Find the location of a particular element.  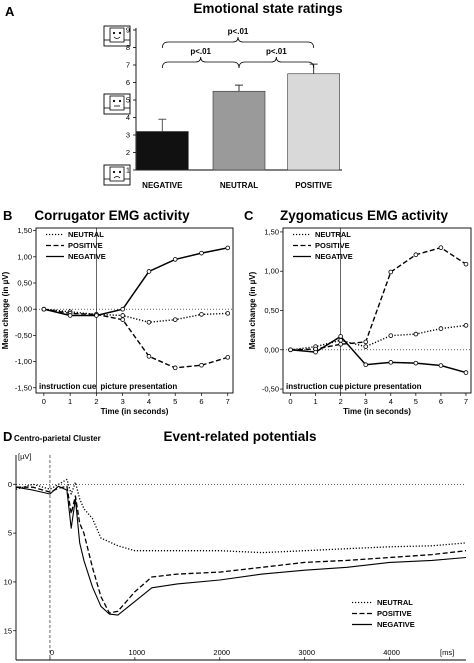

icon-frame is located at coordinates (117, 175).